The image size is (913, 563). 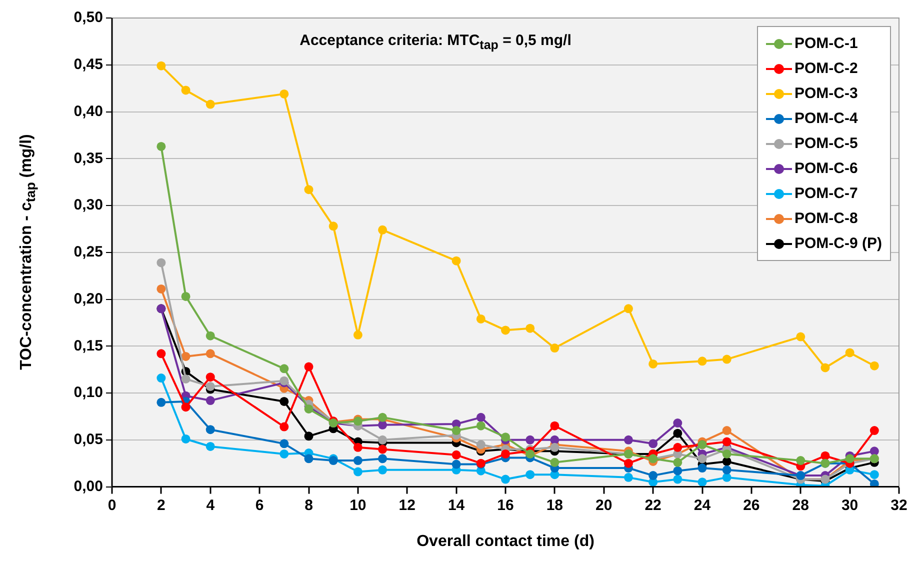 What do you see at coordinates (88, 65) in the screenshot?
I see `y-tick-label: 0,45` at bounding box center [88, 65].